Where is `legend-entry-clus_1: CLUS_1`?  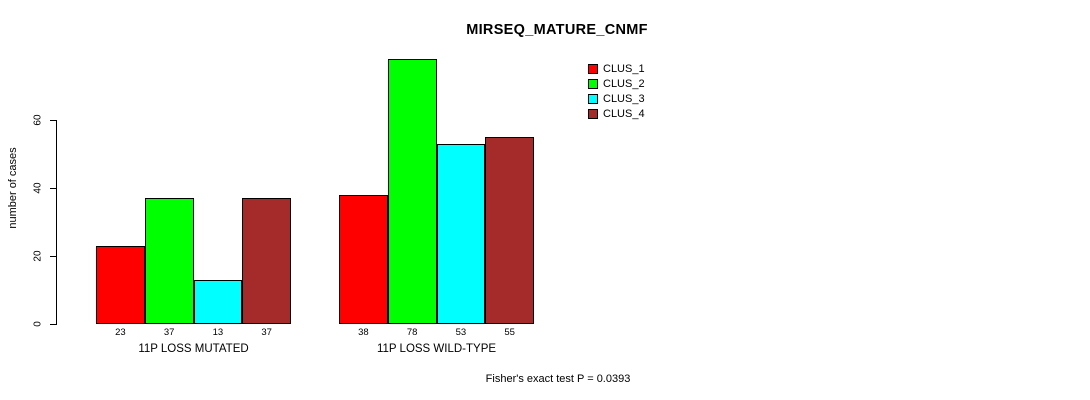
legend-entry-clus_1: CLUS_1 is located at coordinates (616, 68).